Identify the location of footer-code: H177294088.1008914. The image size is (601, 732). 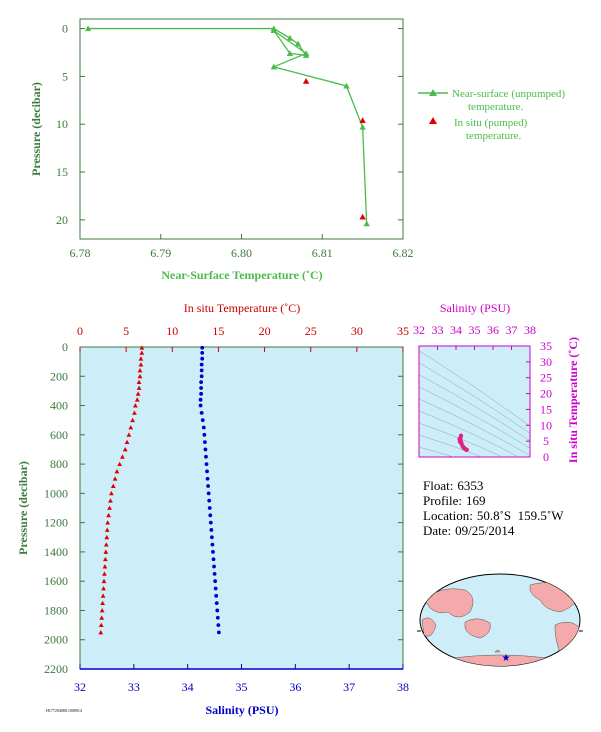
(64, 710).